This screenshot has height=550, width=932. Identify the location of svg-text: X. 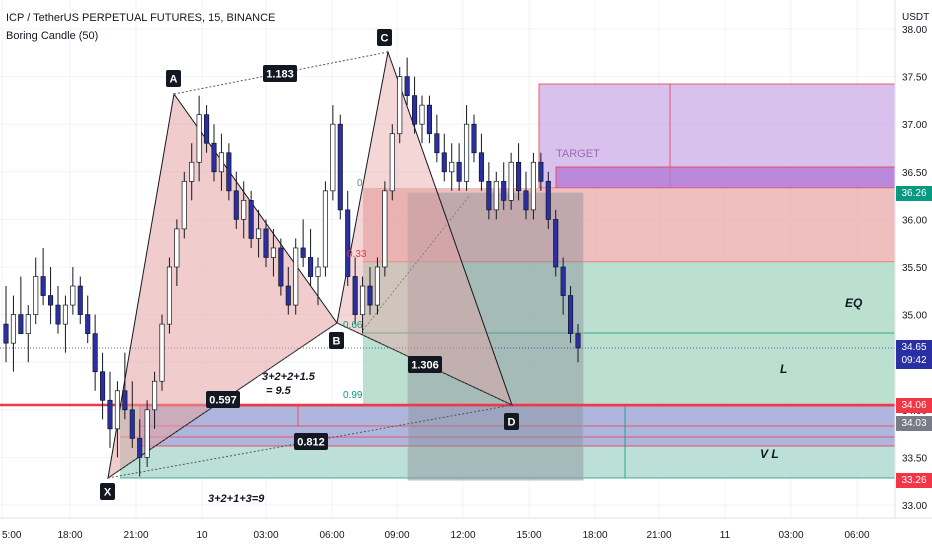
(108, 493).